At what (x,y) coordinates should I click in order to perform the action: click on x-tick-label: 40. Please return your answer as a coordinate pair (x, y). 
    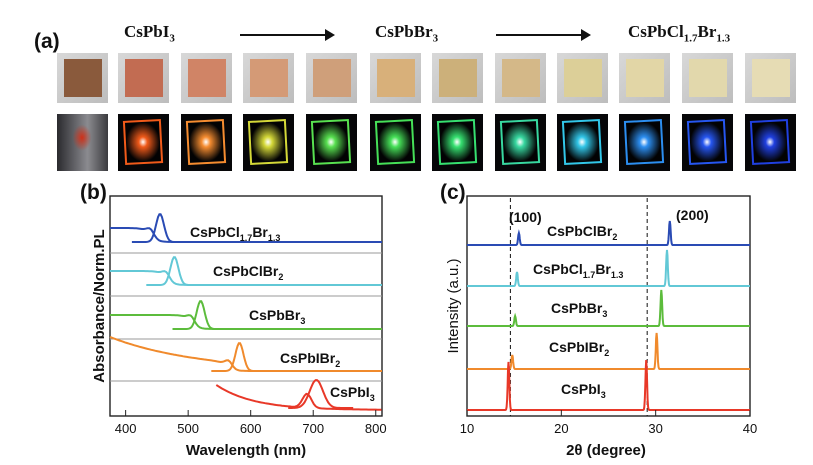
    Looking at the image, I should click on (750, 428).